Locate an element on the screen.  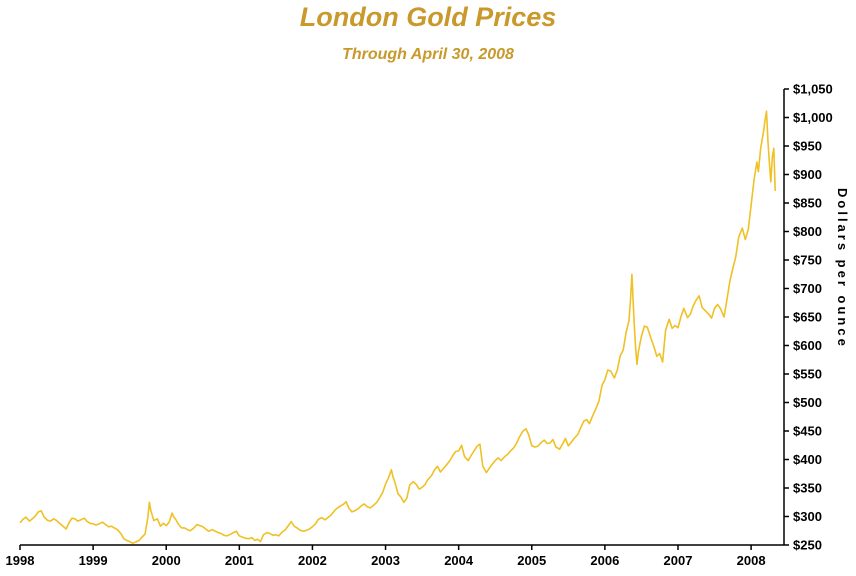
y-tick-label: $700 is located at coordinates (807, 288).